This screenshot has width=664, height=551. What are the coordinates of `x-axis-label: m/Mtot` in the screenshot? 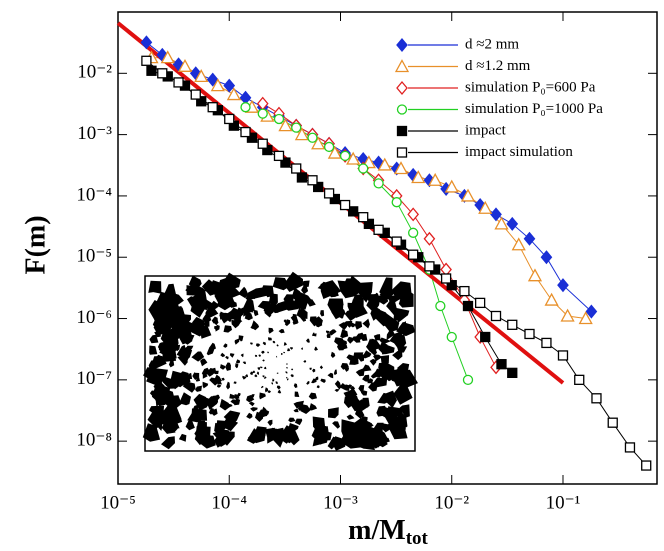 It's located at (388, 532).